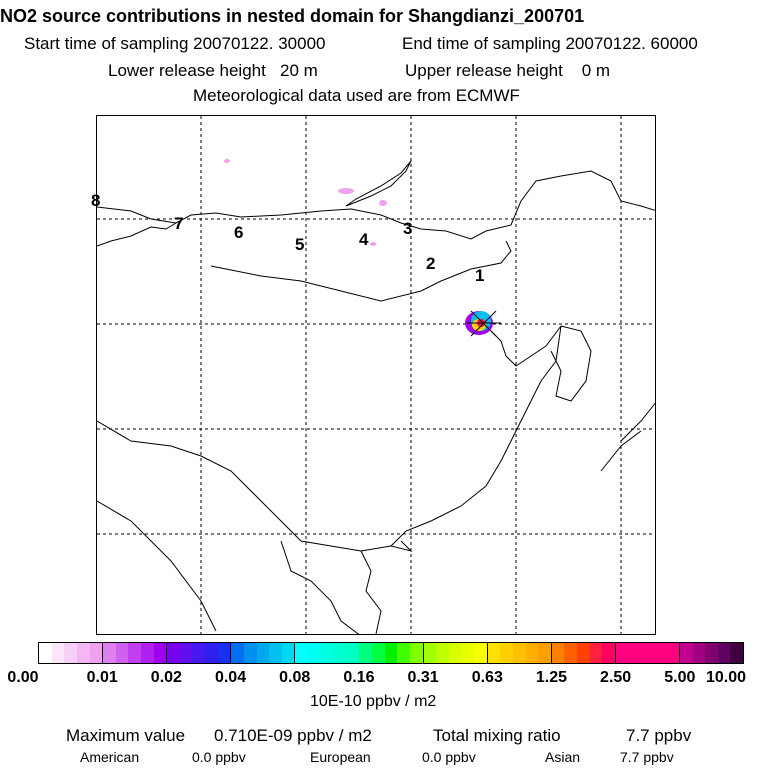  I want to click on colorbar-tick: 0.16, so click(359, 677).